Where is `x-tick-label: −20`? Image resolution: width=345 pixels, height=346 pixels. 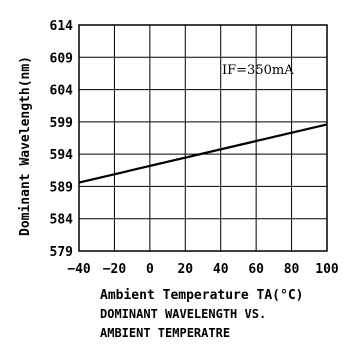
x-tick-label: −20 is located at coordinates (115, 269).